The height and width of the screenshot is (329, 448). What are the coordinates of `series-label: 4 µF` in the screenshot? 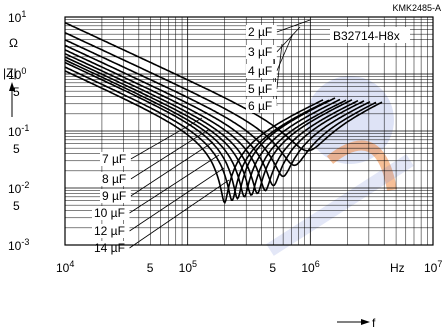 It's located at (260, 71).